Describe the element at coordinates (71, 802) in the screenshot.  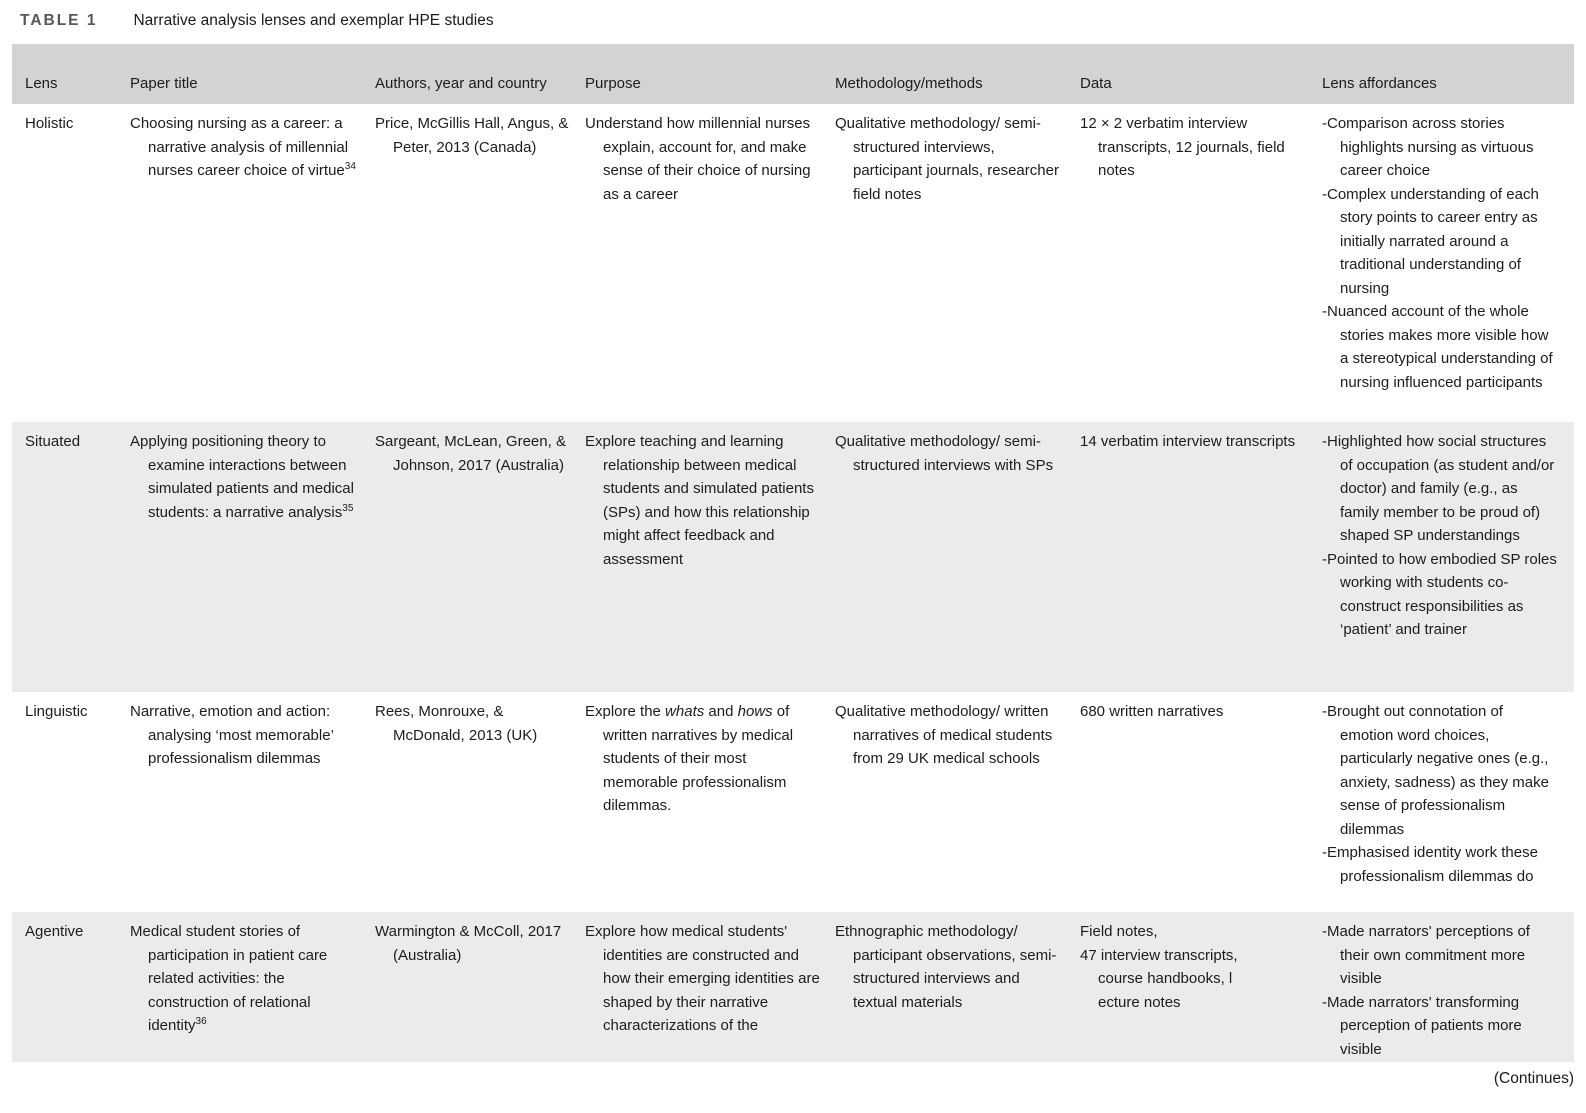
I see `cell-lens: Linguistic` at that location.